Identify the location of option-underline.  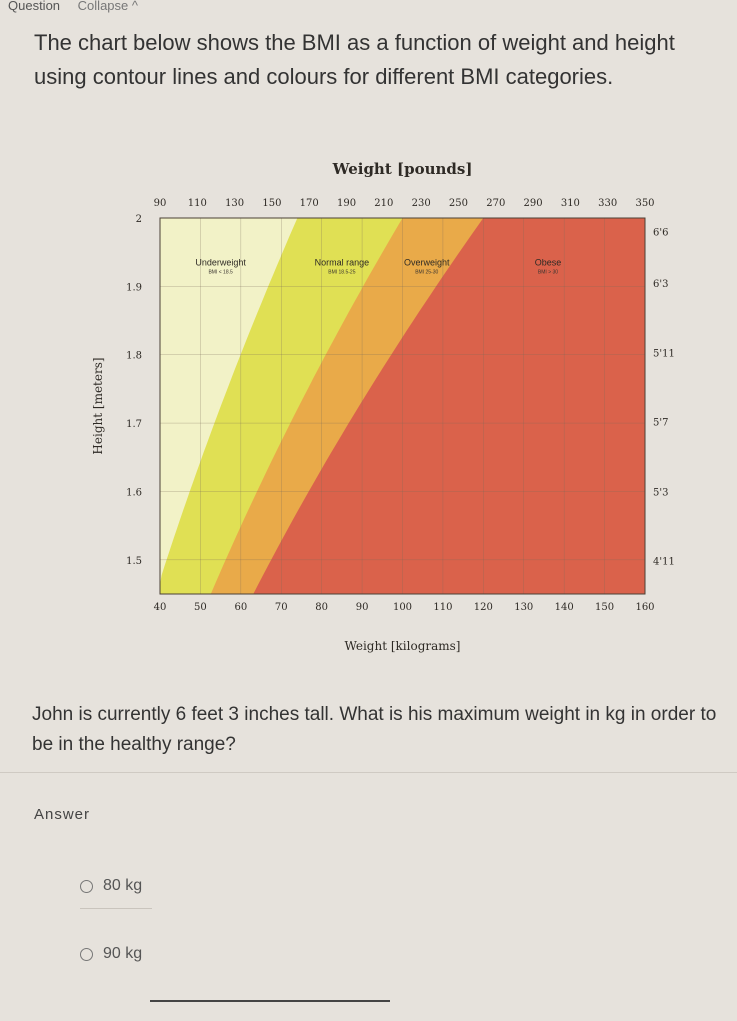
(116, 908).